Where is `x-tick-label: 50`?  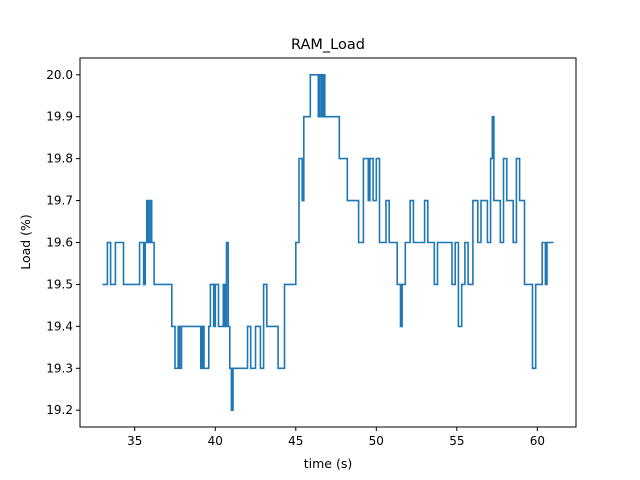 x-tick-label: 50 is located at coordinates (376, 441).